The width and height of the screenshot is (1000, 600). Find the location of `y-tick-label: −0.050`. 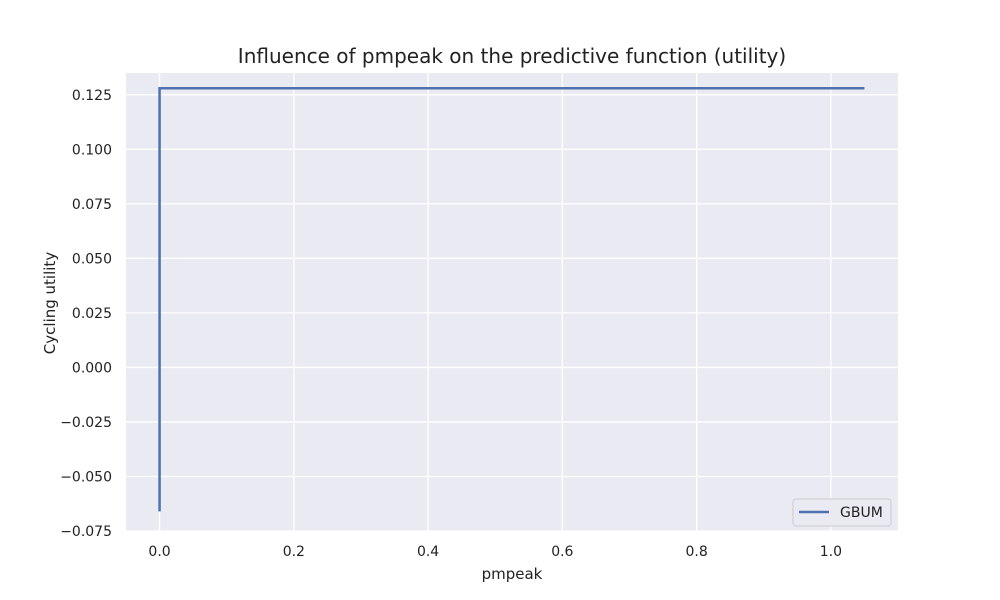

y-tick-label: −0.050 is located at coordinates (86, 477).